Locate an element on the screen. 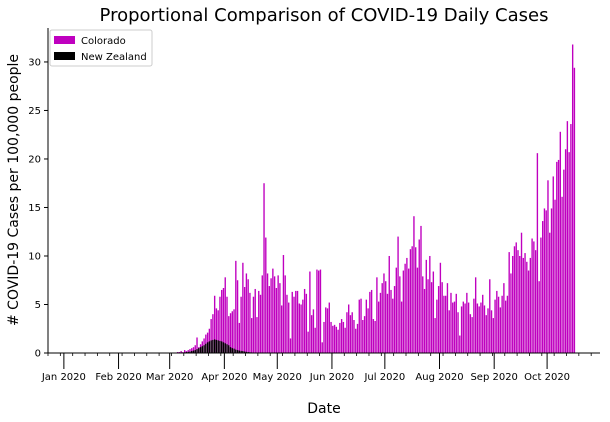  x-axis-label: Date is located at coordinates (323, 409).